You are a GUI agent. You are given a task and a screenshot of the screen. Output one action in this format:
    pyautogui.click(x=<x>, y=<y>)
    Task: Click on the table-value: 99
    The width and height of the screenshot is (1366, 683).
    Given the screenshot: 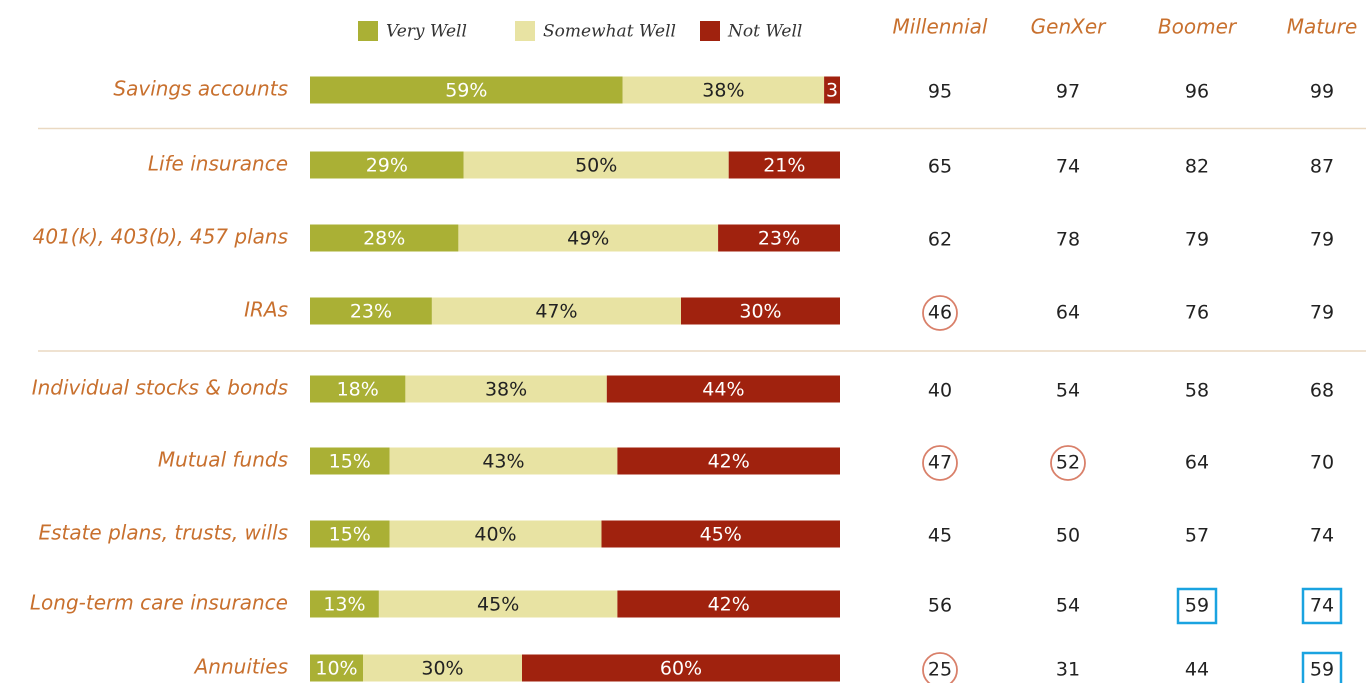 What is the action you would take?
    pyautogui.click(x=1322, y=92)
    